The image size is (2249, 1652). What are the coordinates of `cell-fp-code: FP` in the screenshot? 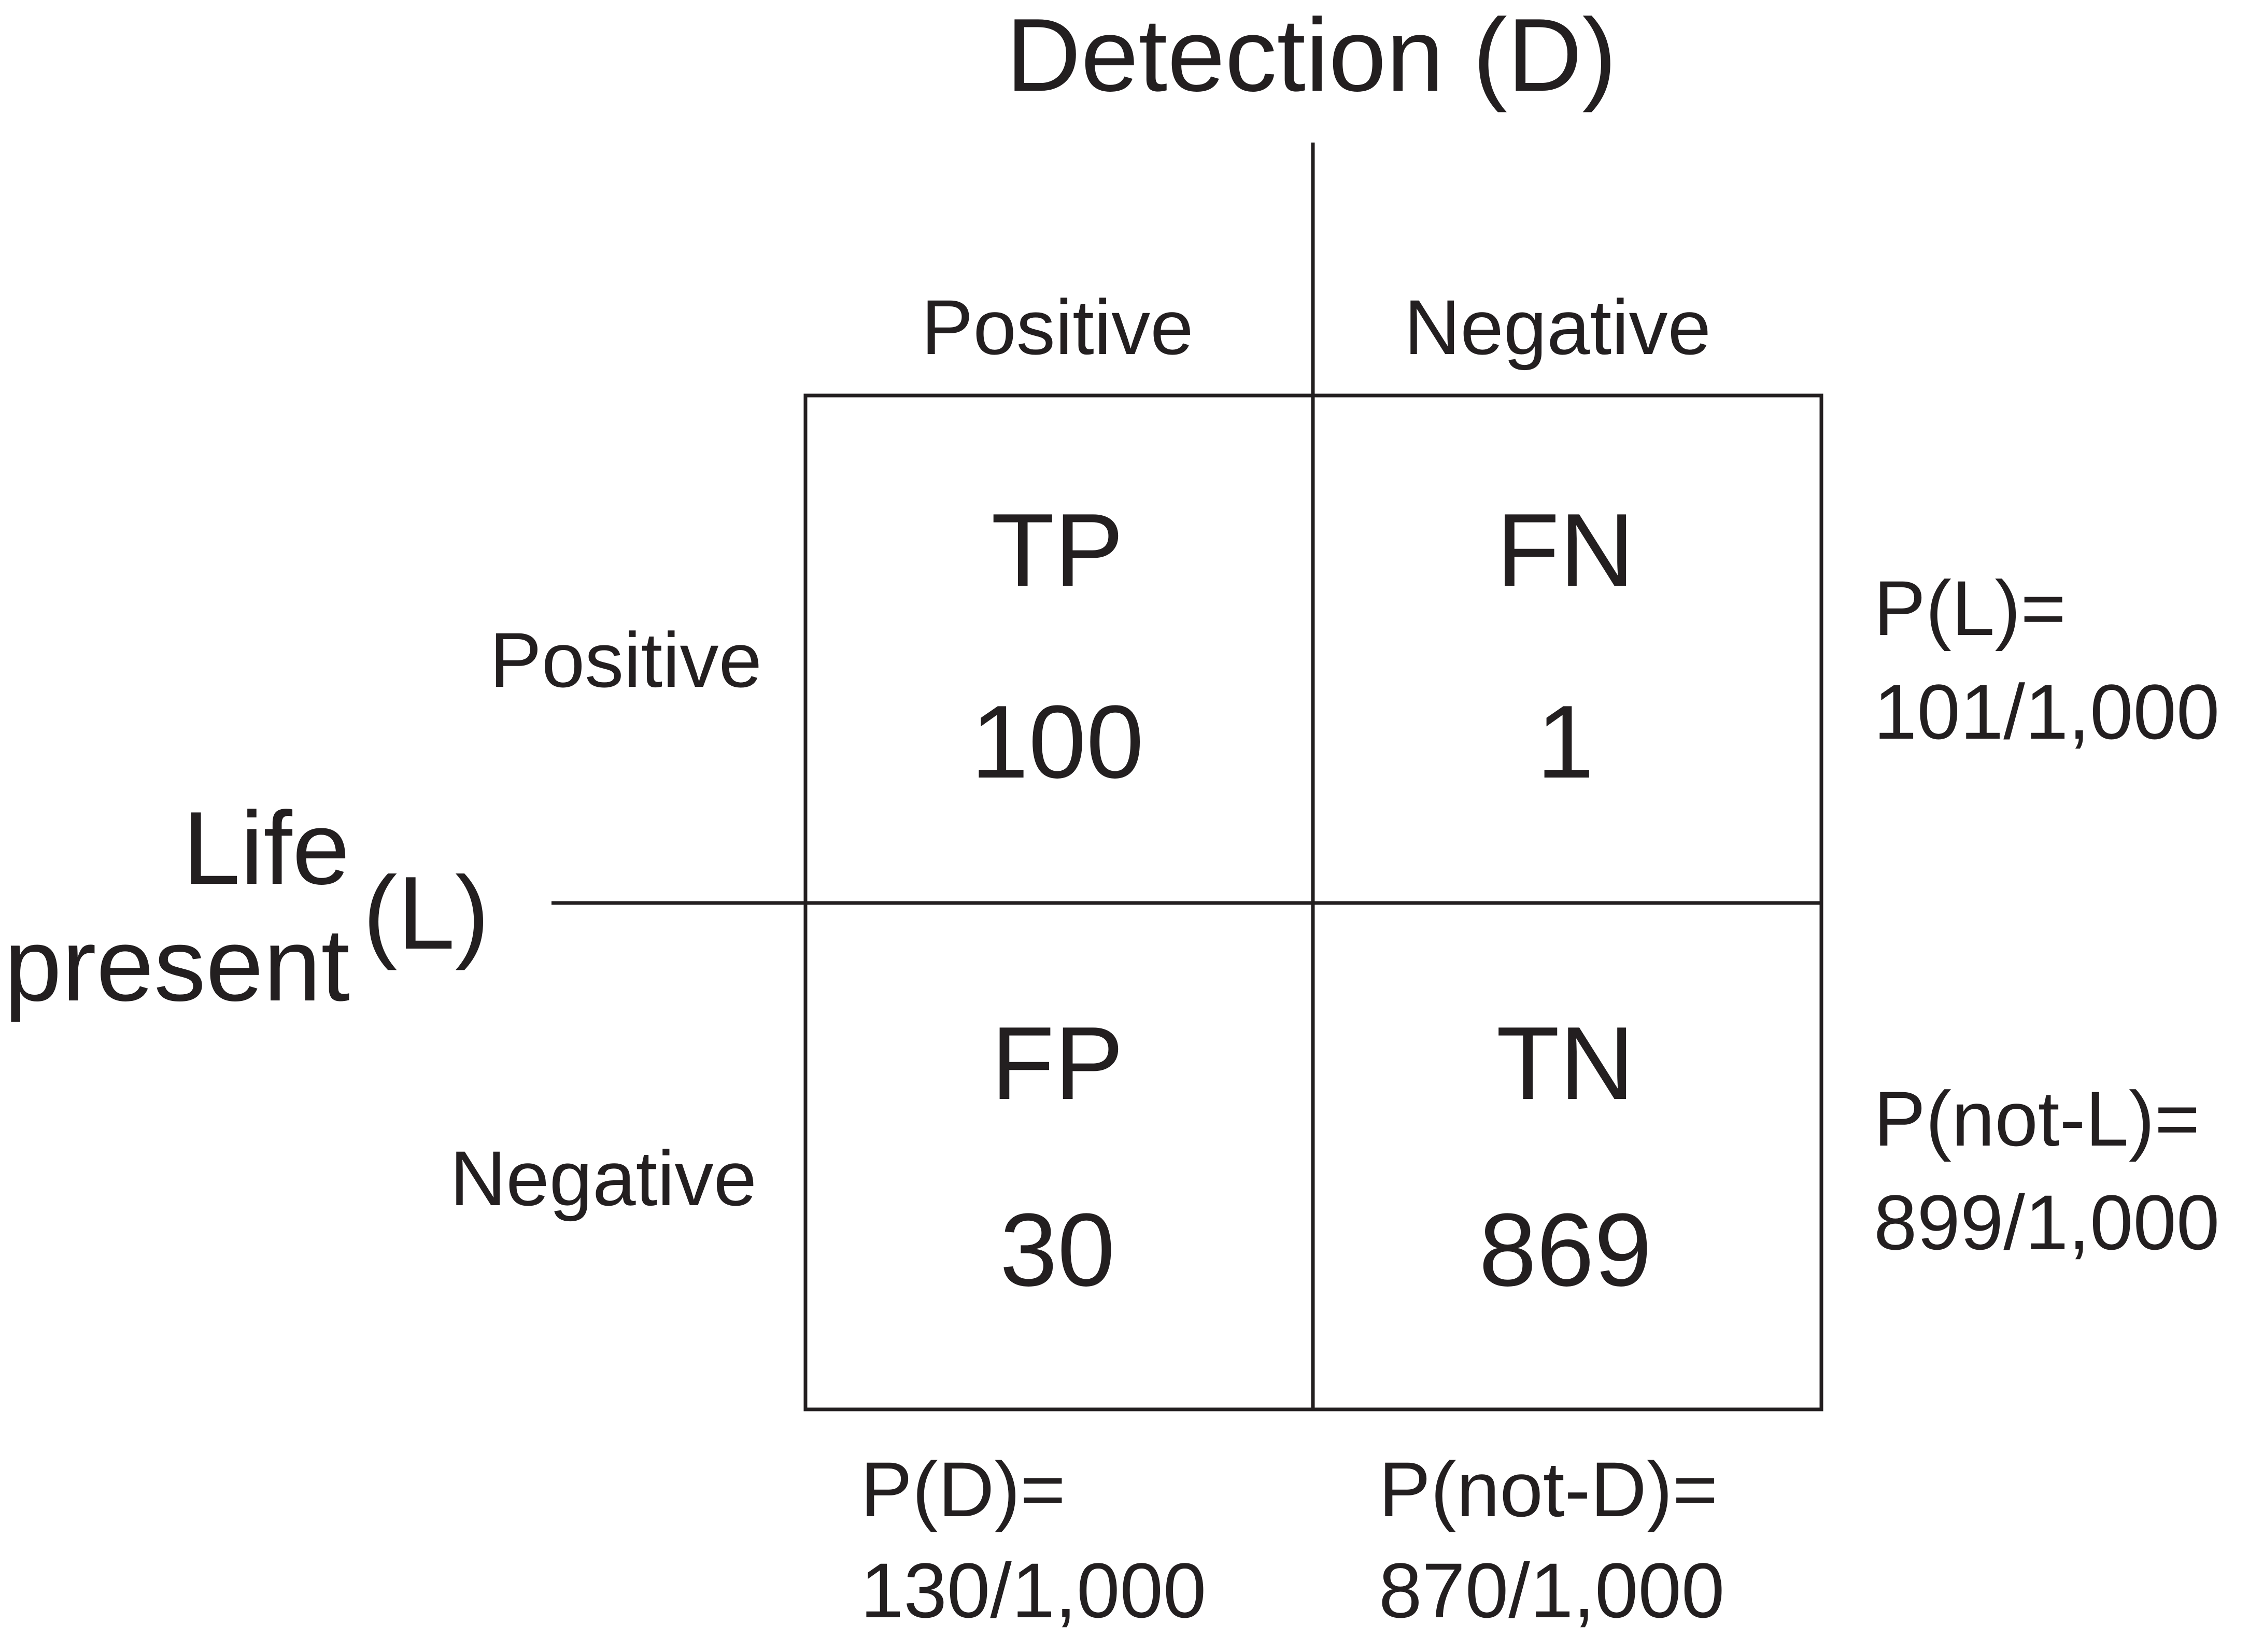 It's located at (1057, 1063).